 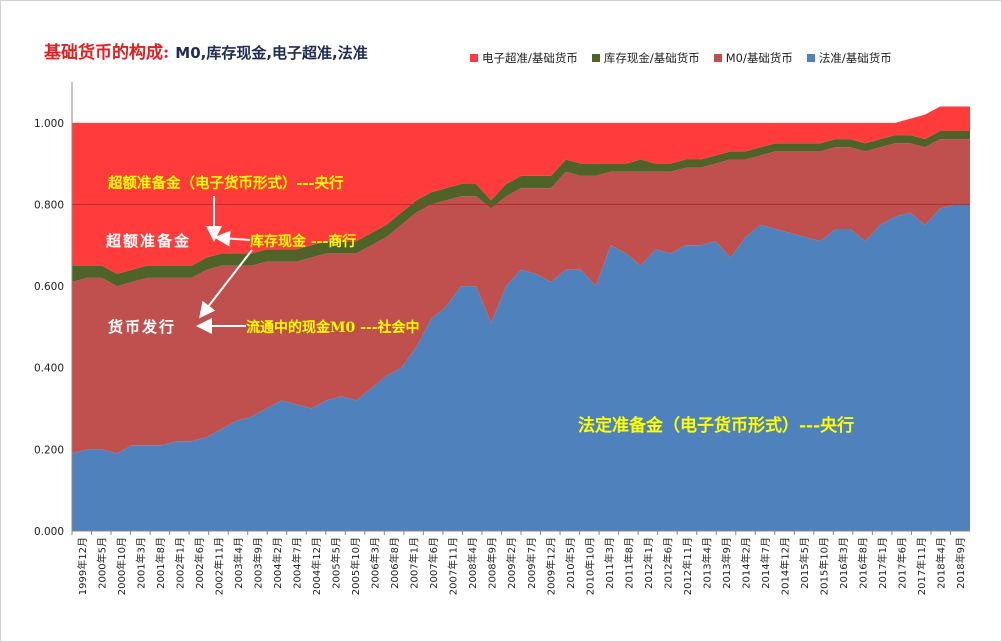 I want to click on legend-item: 法准/基础货币, so click(x=849, y=58).